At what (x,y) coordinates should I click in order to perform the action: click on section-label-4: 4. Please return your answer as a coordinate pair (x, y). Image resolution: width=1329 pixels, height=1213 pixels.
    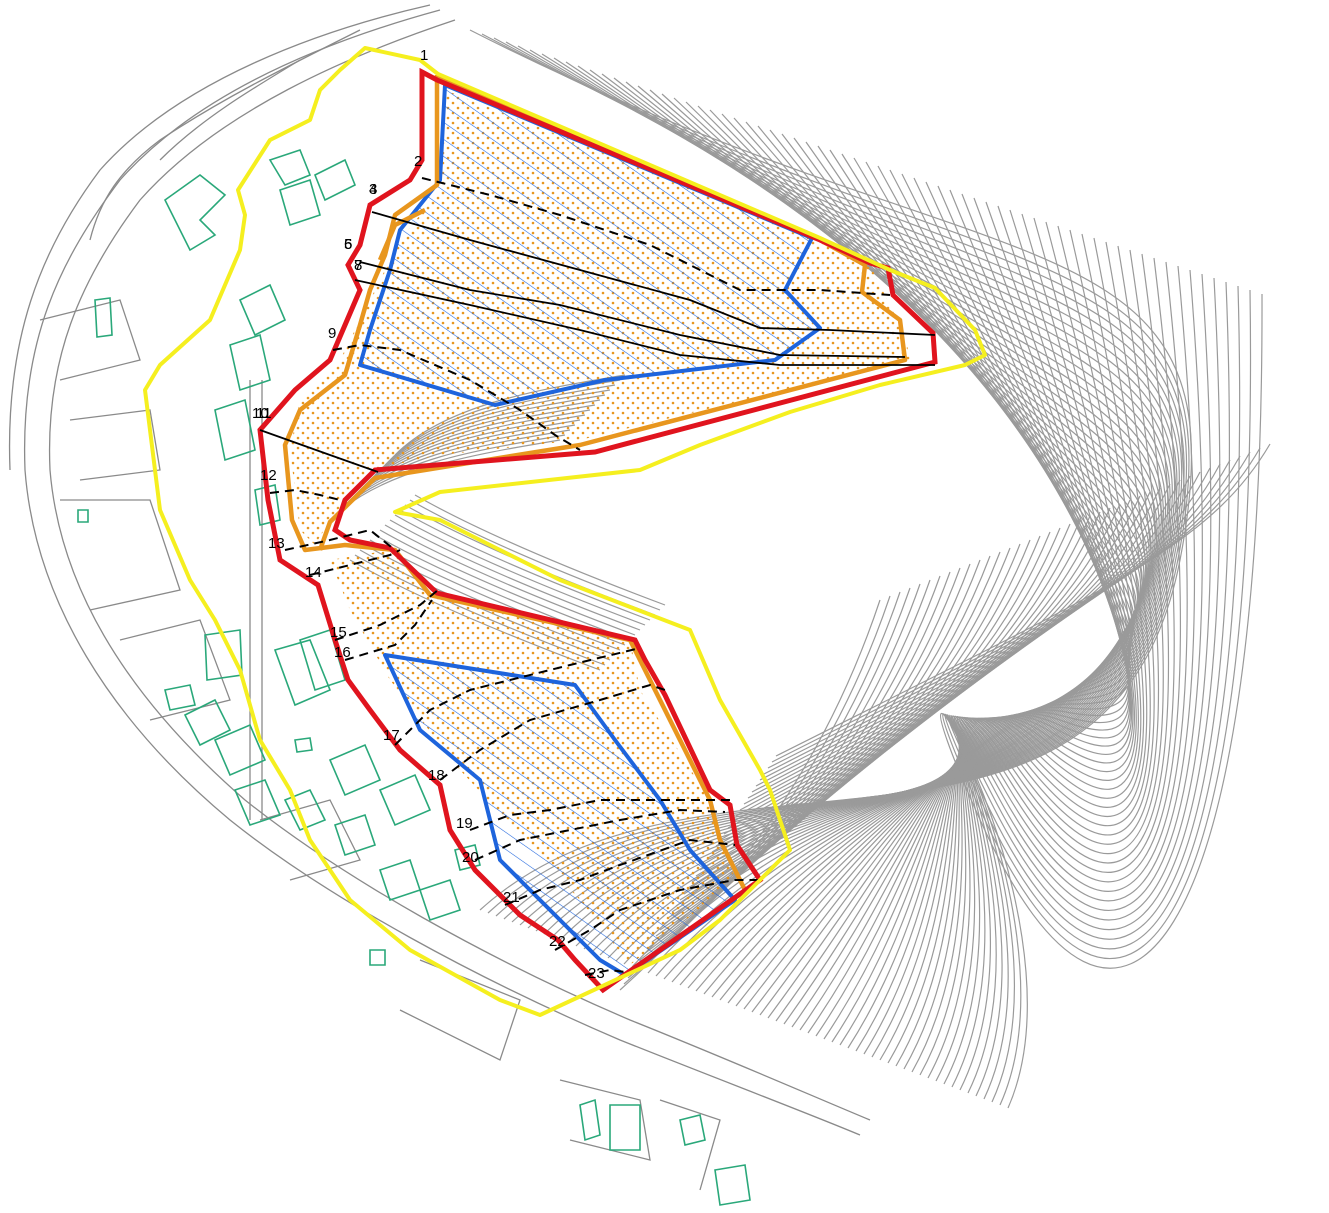
    Looking at the image, I should click on (373, 189).